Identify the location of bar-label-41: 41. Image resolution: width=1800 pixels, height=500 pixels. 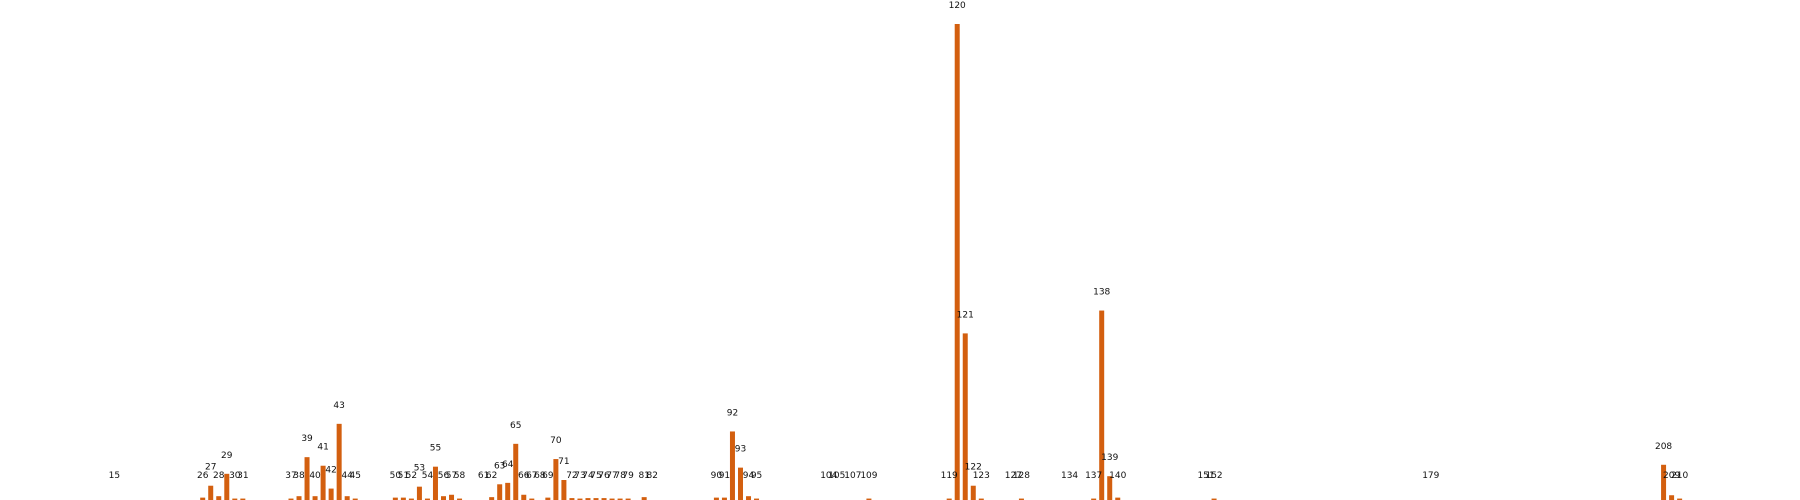
(322, 448).